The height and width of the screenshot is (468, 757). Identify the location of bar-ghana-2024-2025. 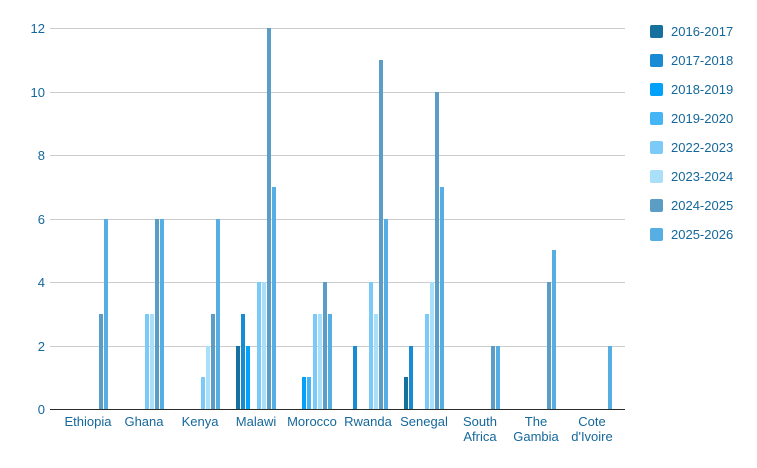
(157, 313).